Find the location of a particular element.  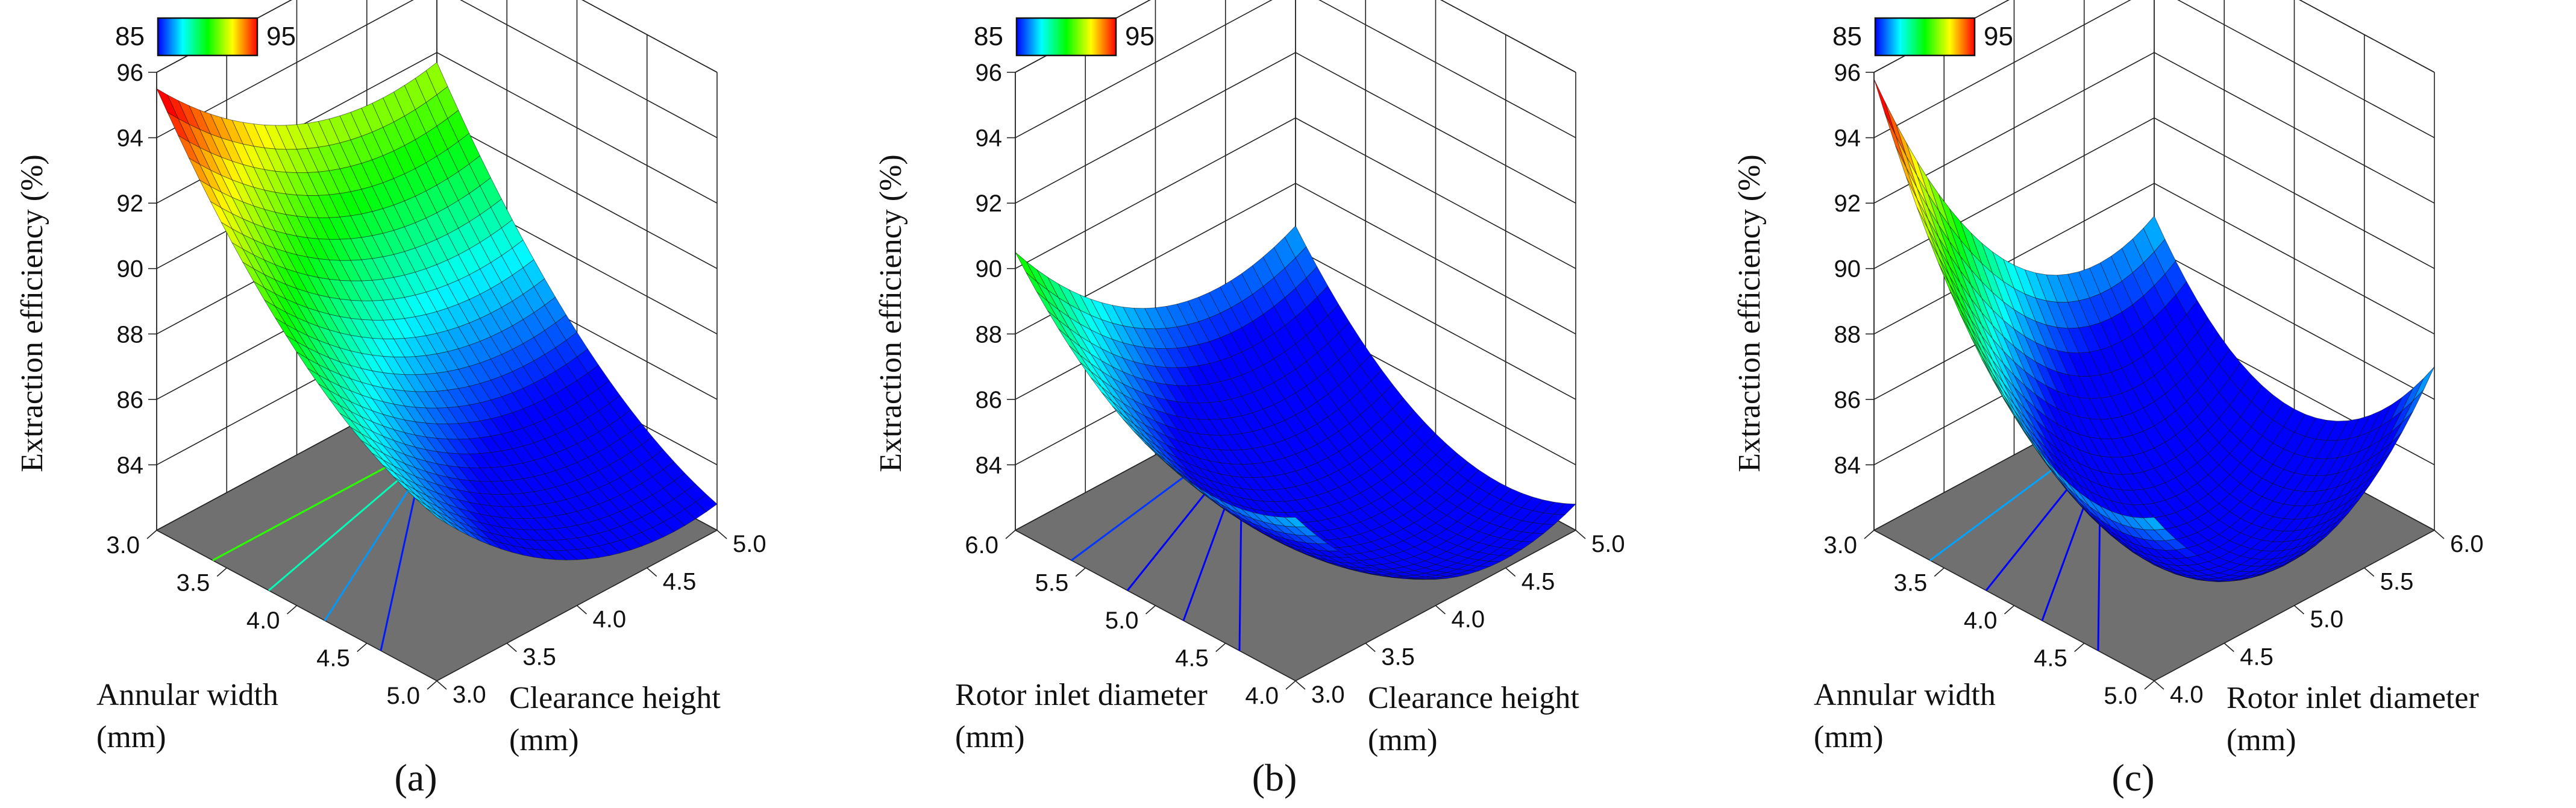

panel-label: (c) is located at coordinates (2132, 777).